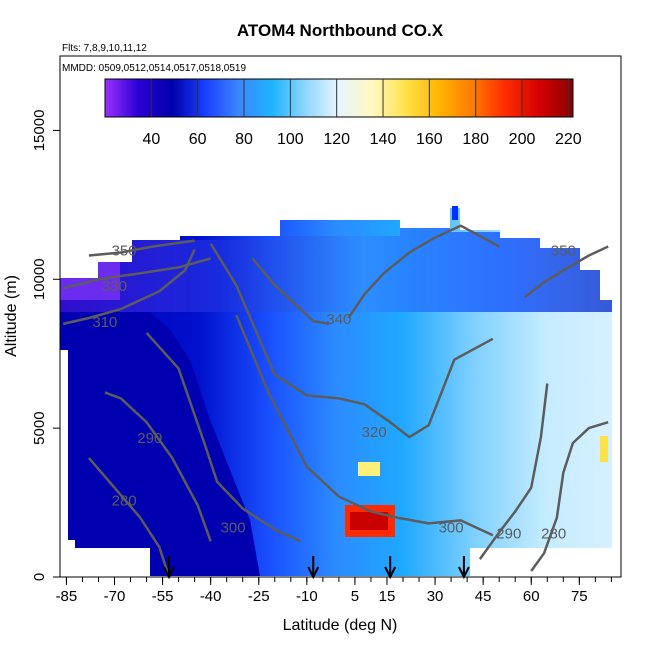 This screenshot has height=650, width=650. What do you see at coordinates (104, 322) in the screenshot?
I see `contour-label: 310` at bounding box center [104, 322].